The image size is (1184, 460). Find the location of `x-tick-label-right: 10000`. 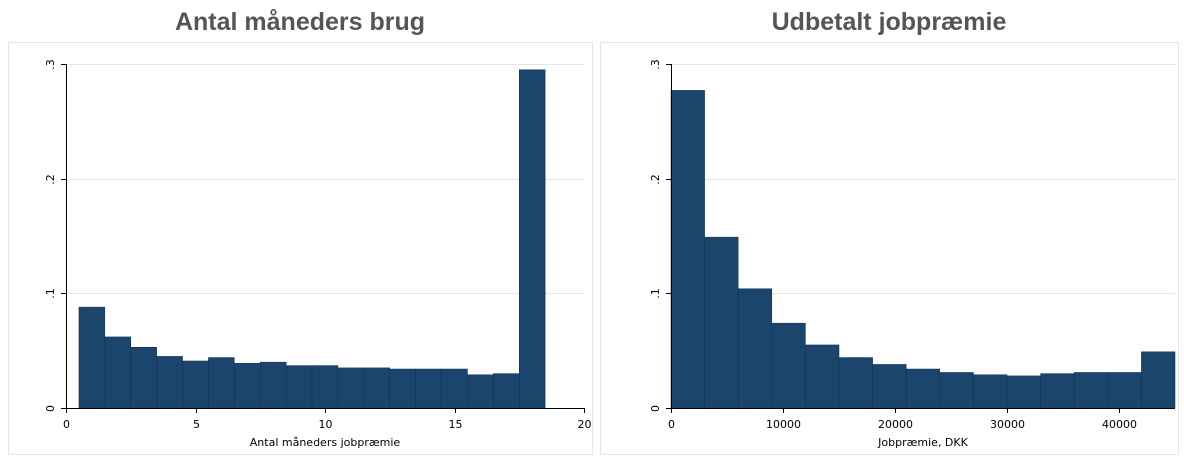

x-tick-label-right: 10000 is located at coordinates (783, 424).